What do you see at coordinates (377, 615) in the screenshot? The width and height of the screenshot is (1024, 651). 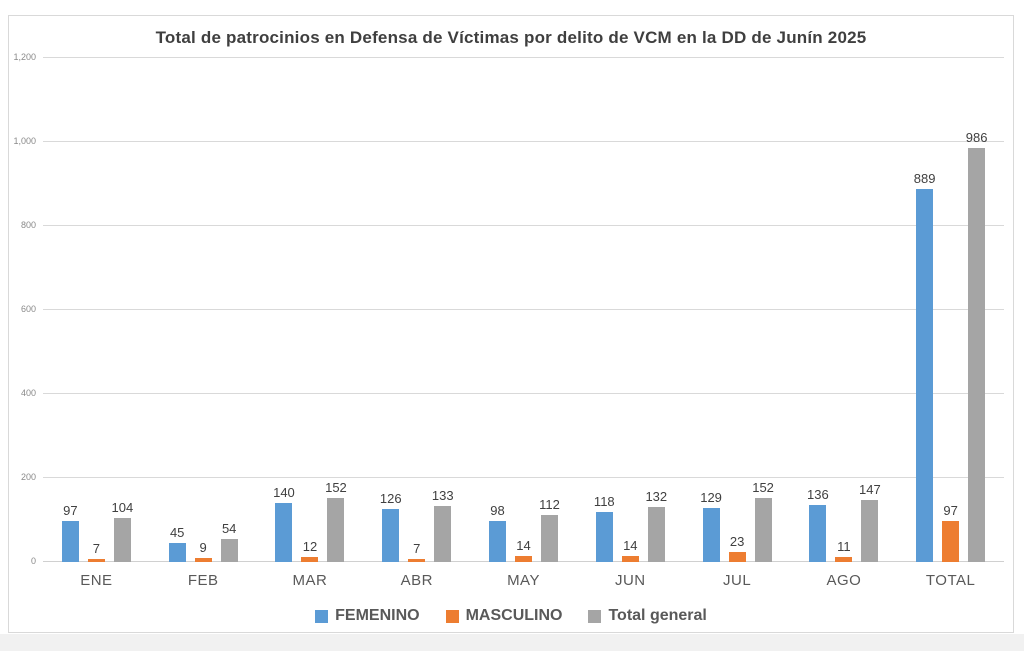 I see `legend-label: FEMENINO` at bounding box center [377, 615].